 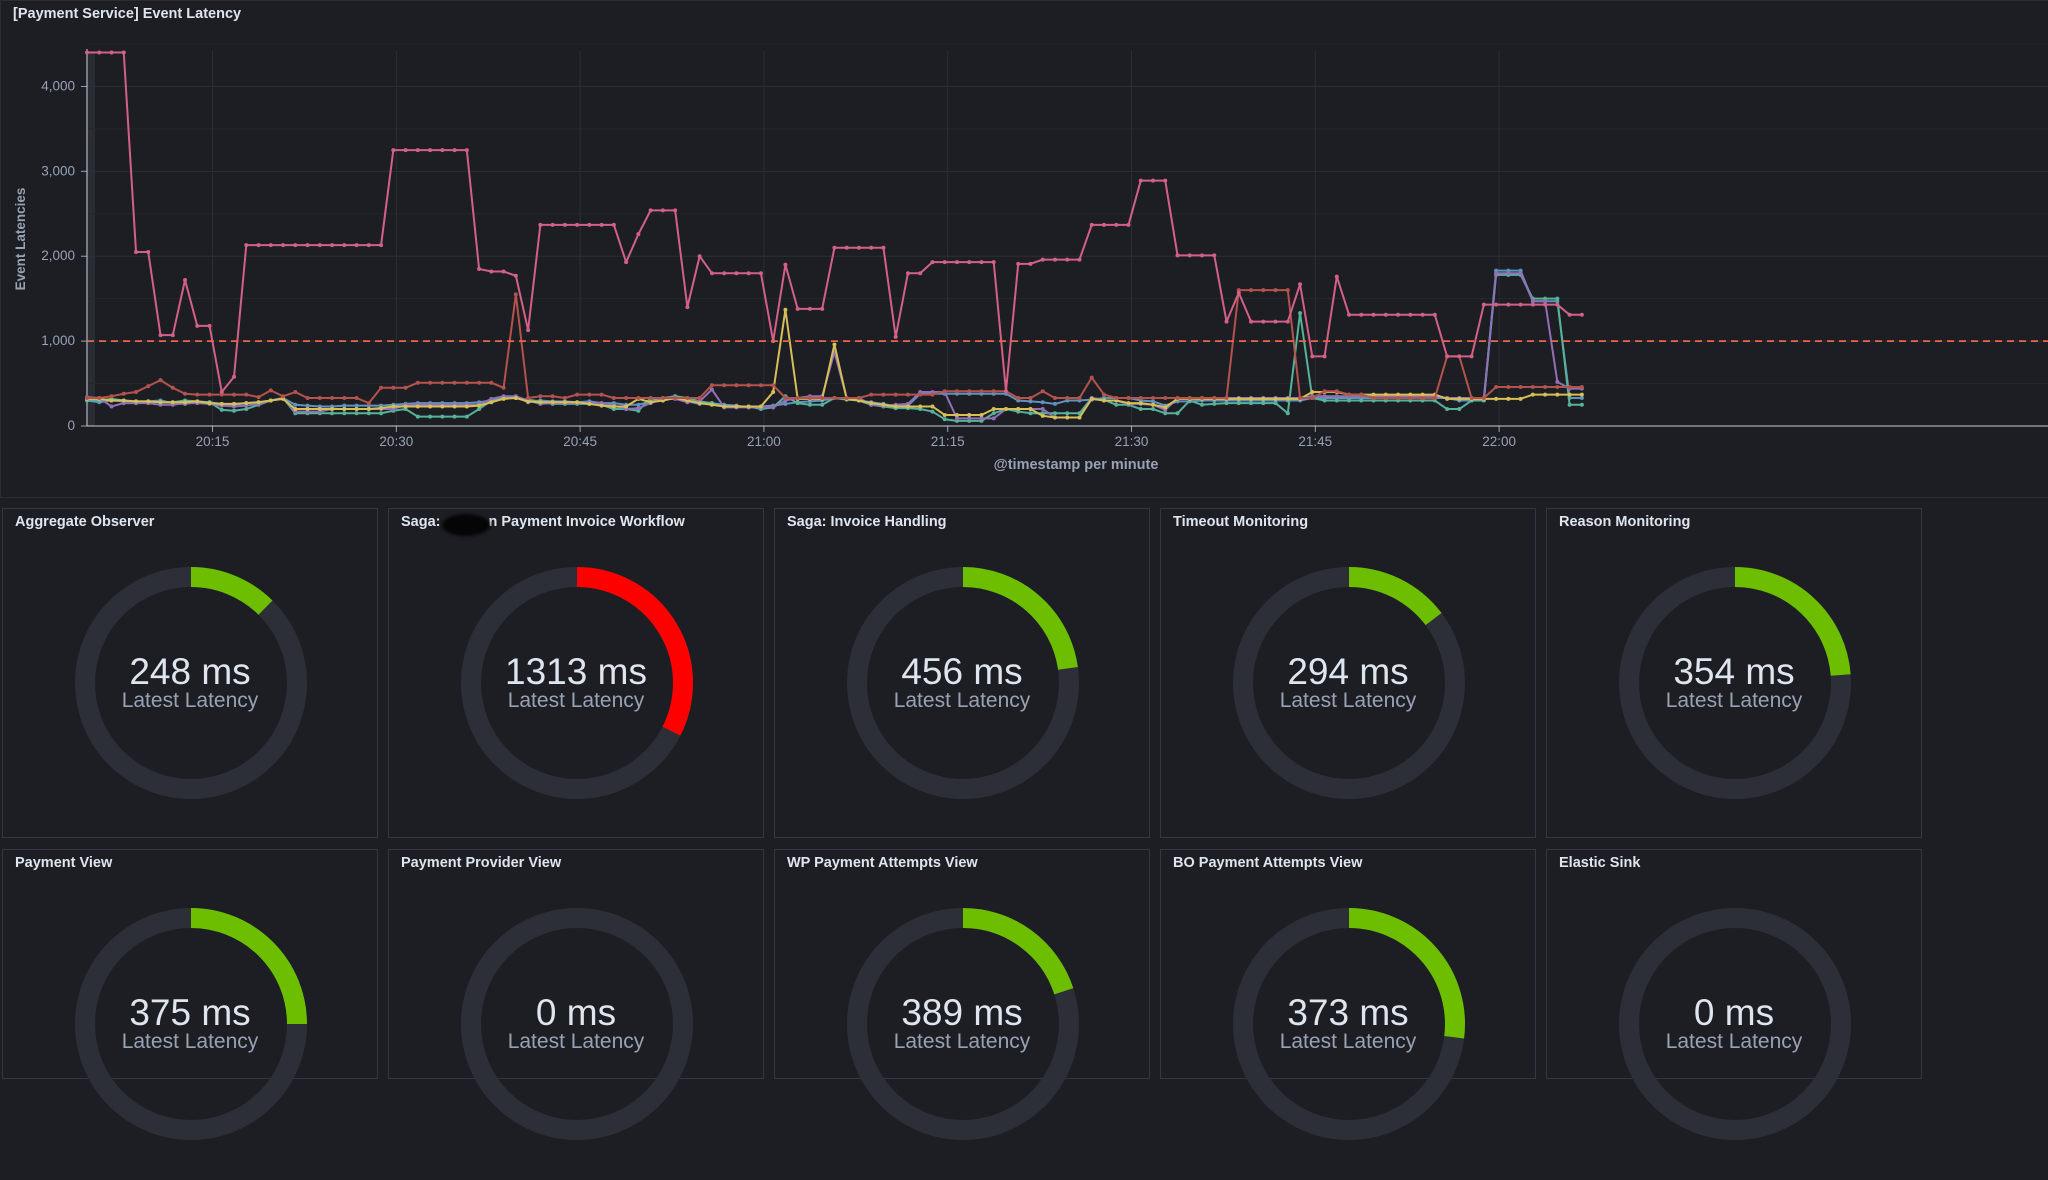 What do you see at coordinates (1241, 522) in the screenshot?
I see `gauge-title: Timeout Monitoring` at bounding box center [1241, 522].